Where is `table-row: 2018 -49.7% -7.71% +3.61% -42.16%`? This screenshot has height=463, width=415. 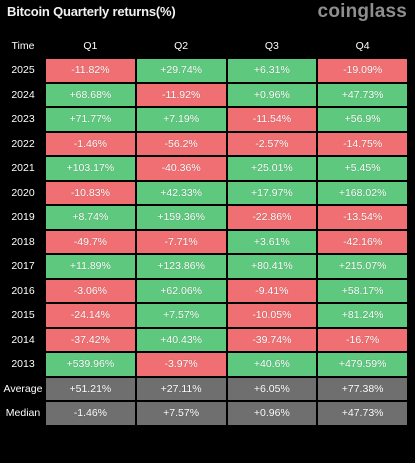 table-row: 2018 -49.7% -7.71% +3.61% -42.16% is located at coordinates (204, 241).